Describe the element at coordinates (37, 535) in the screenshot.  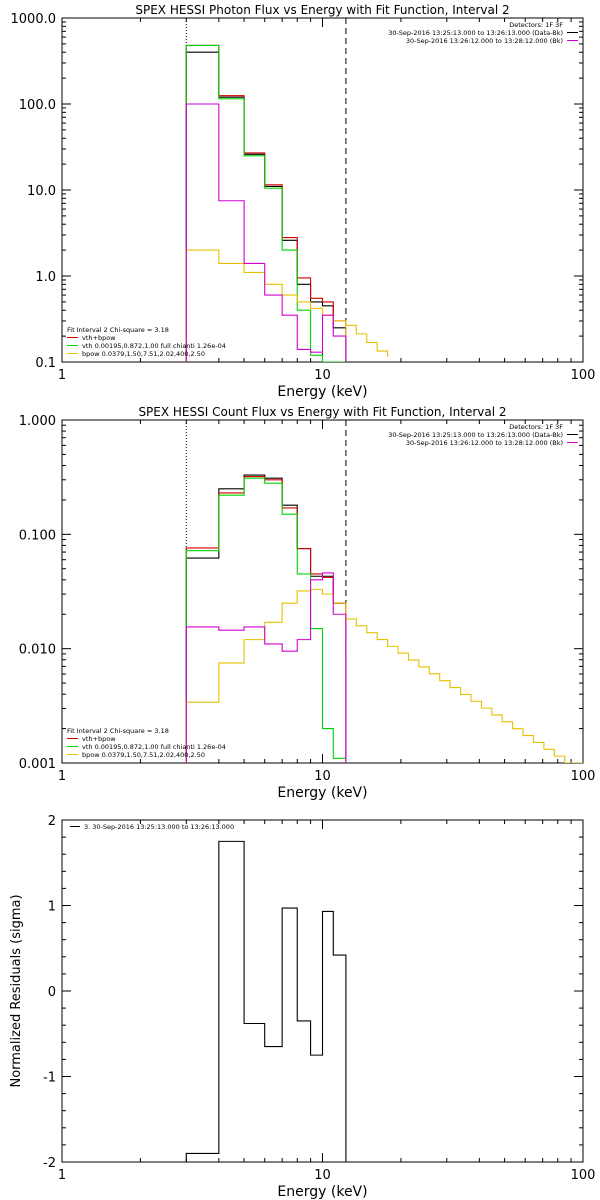
I see `y-tick-label: 0.100` at that location.